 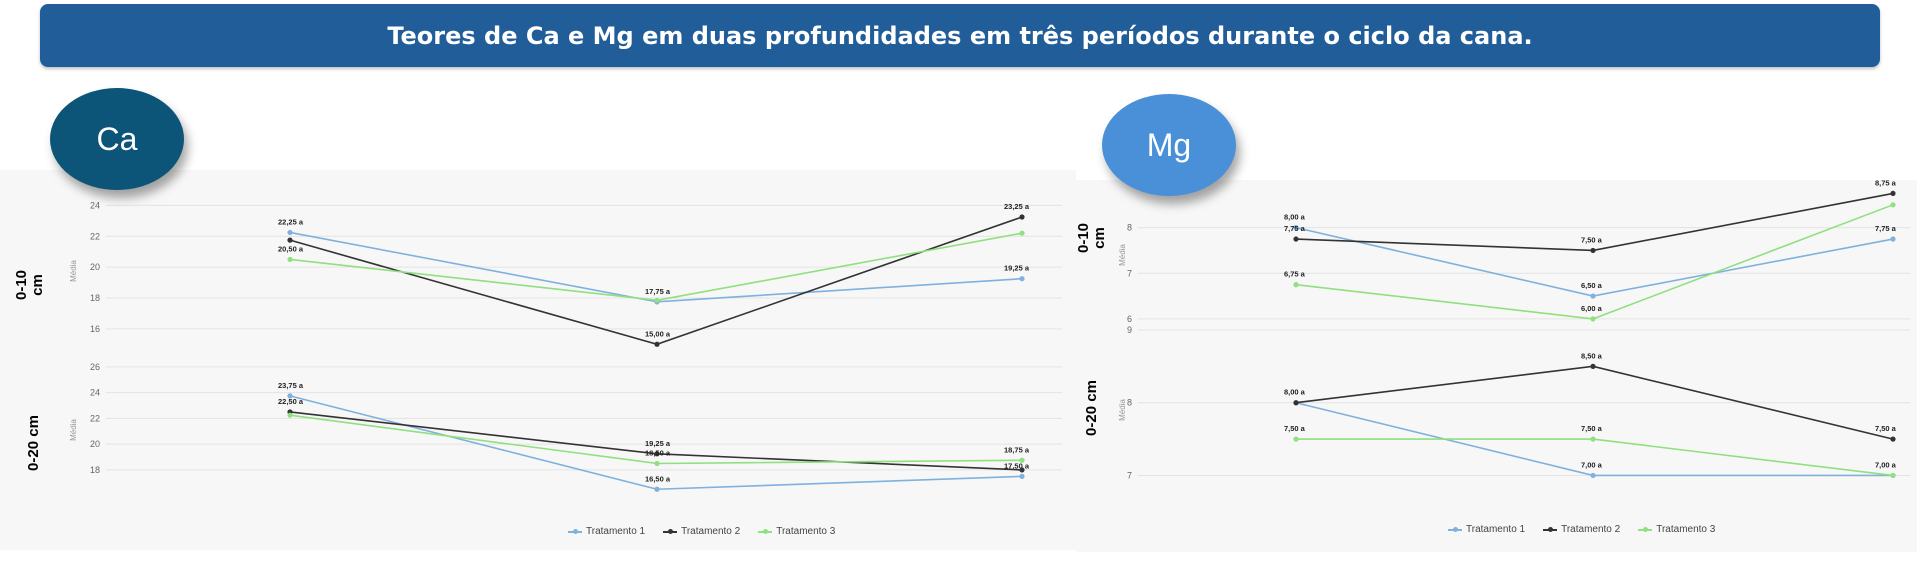 I want to click on data-label: 6,50 a, so click(x=1592, y=285).